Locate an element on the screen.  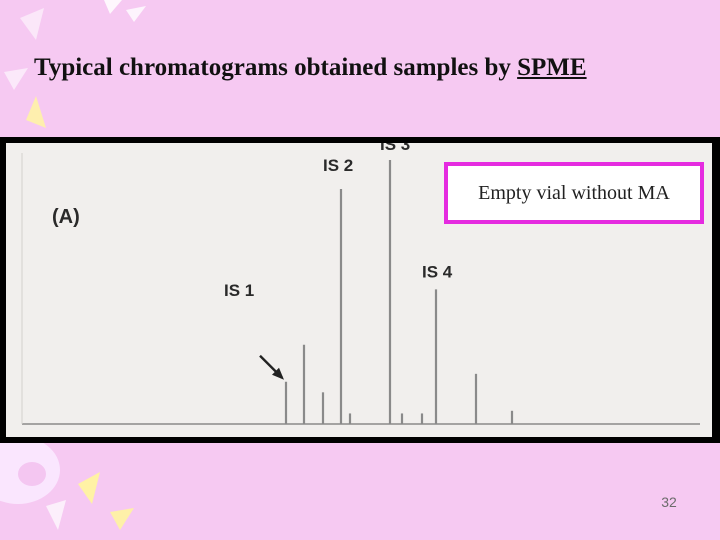
page-number: 32 is located at coordinates (669, 502).